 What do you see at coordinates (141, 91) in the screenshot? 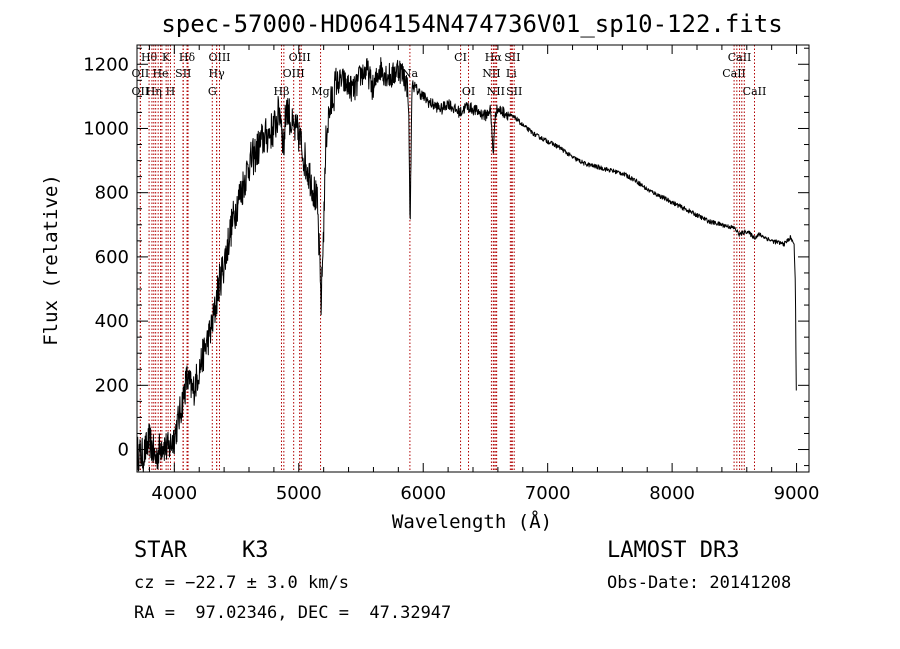
I see `spectral-line-label: OII` at bounding box center [141, 91].